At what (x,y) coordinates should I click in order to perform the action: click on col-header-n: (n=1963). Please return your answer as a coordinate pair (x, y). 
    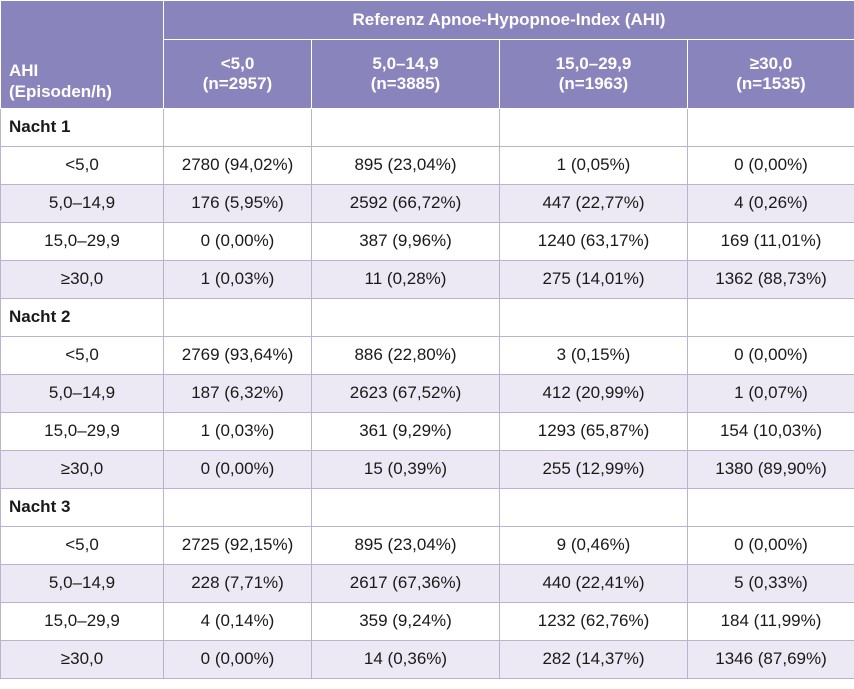
    Looking at the image, I should click on (593, 83).